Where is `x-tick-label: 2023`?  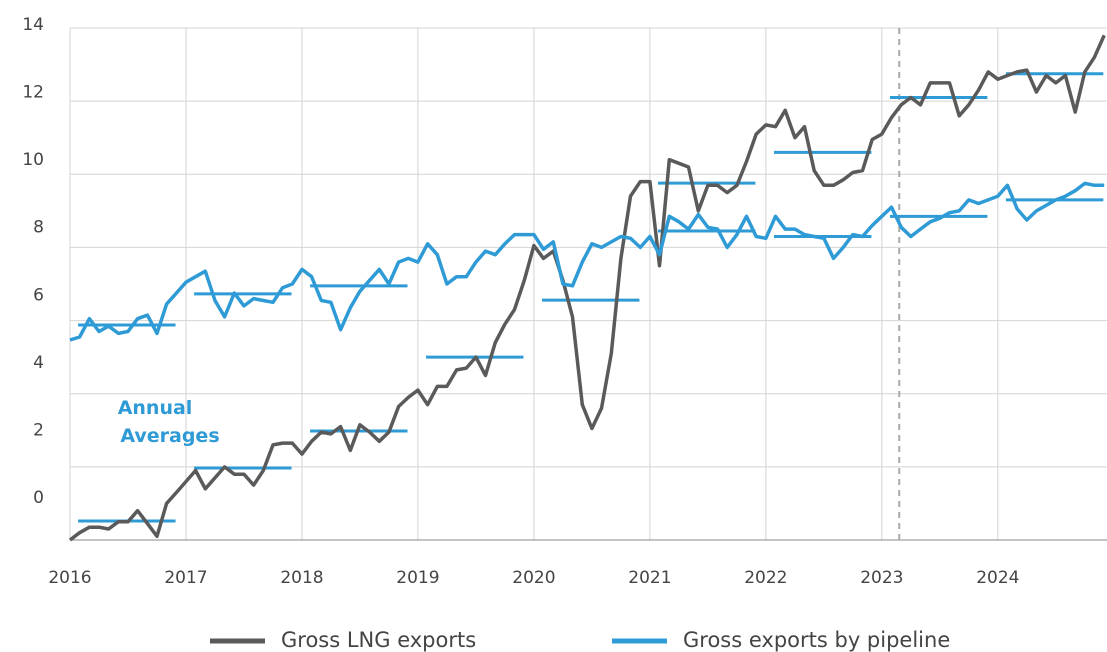 x-tick-label: 2023 is located at coordinates (881, 578).